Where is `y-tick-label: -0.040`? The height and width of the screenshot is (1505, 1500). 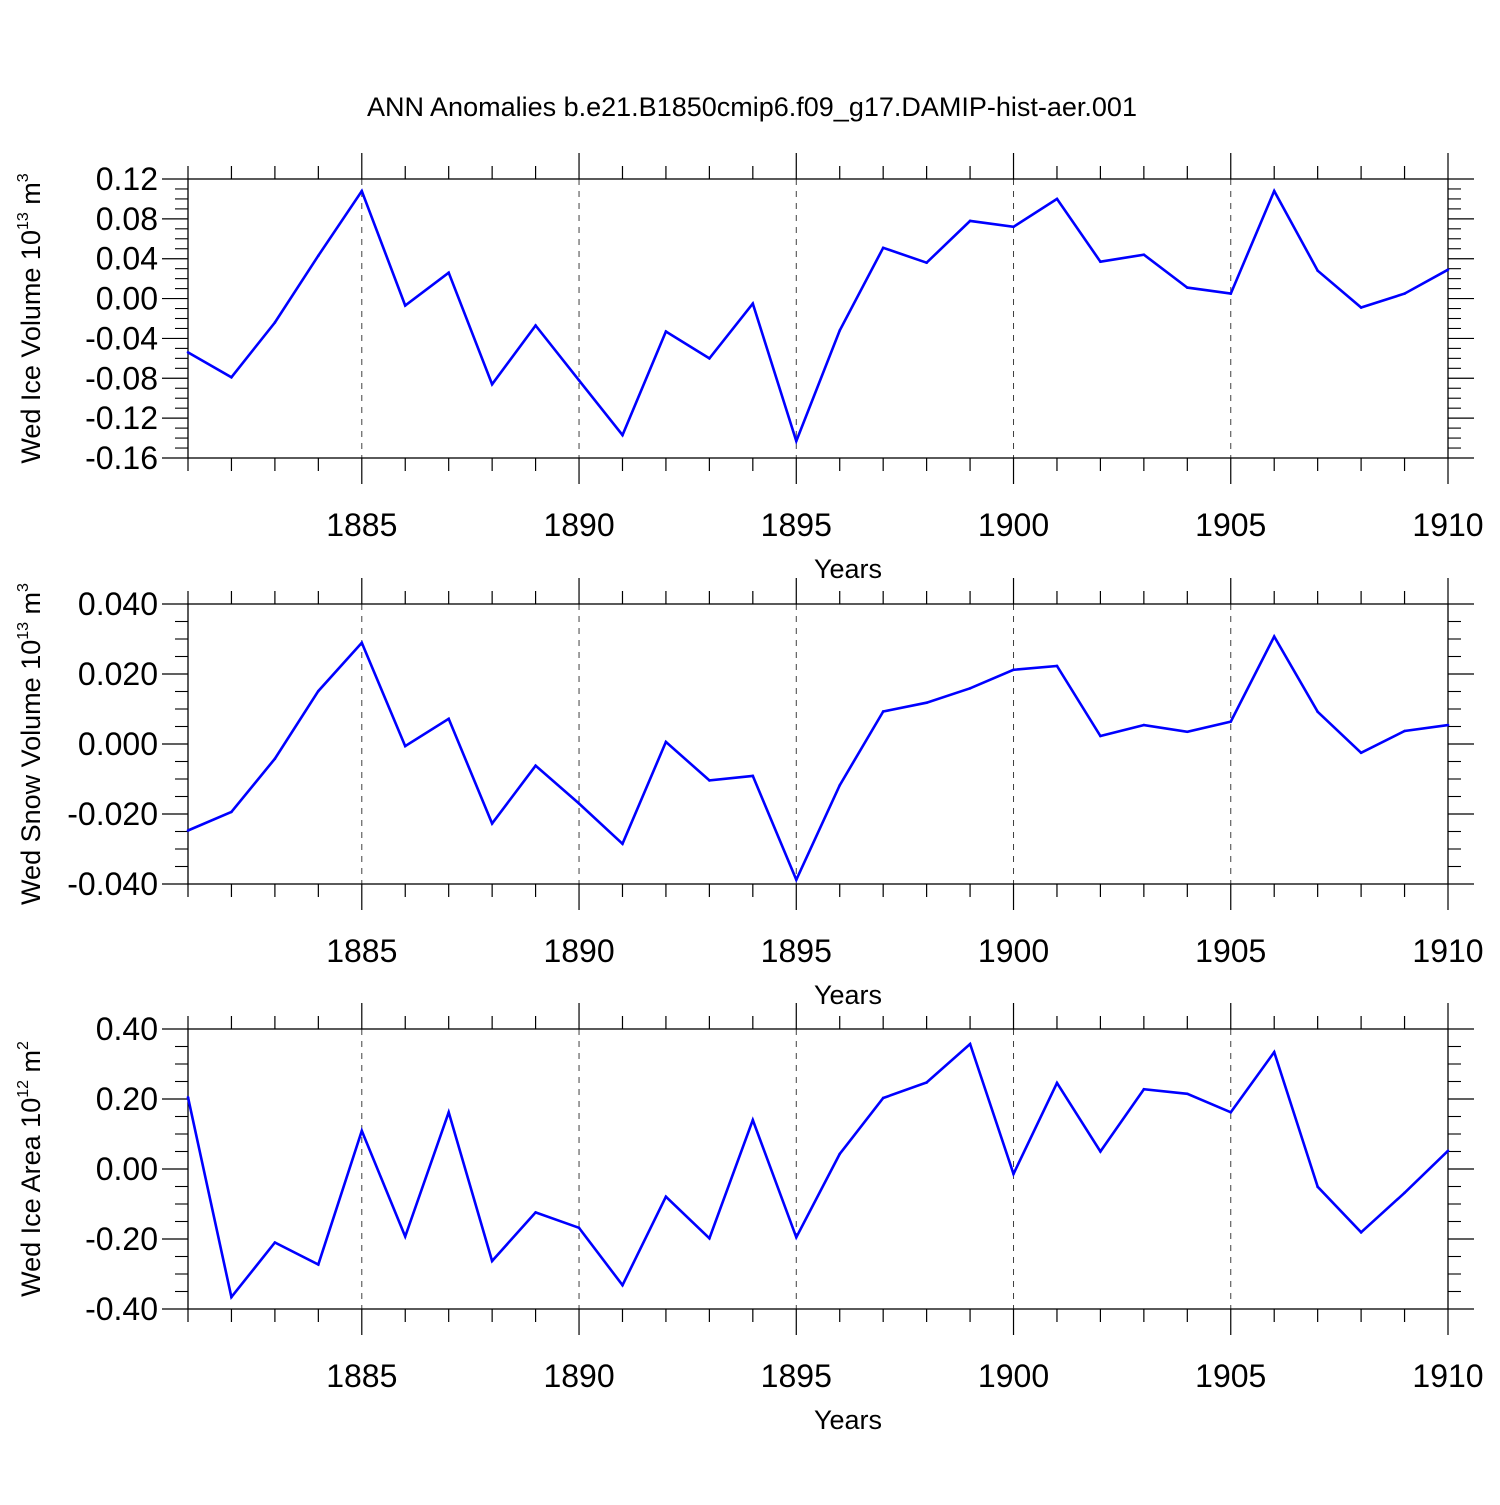 y-tick-label: -0.040 is located at coordinates (112, 884).